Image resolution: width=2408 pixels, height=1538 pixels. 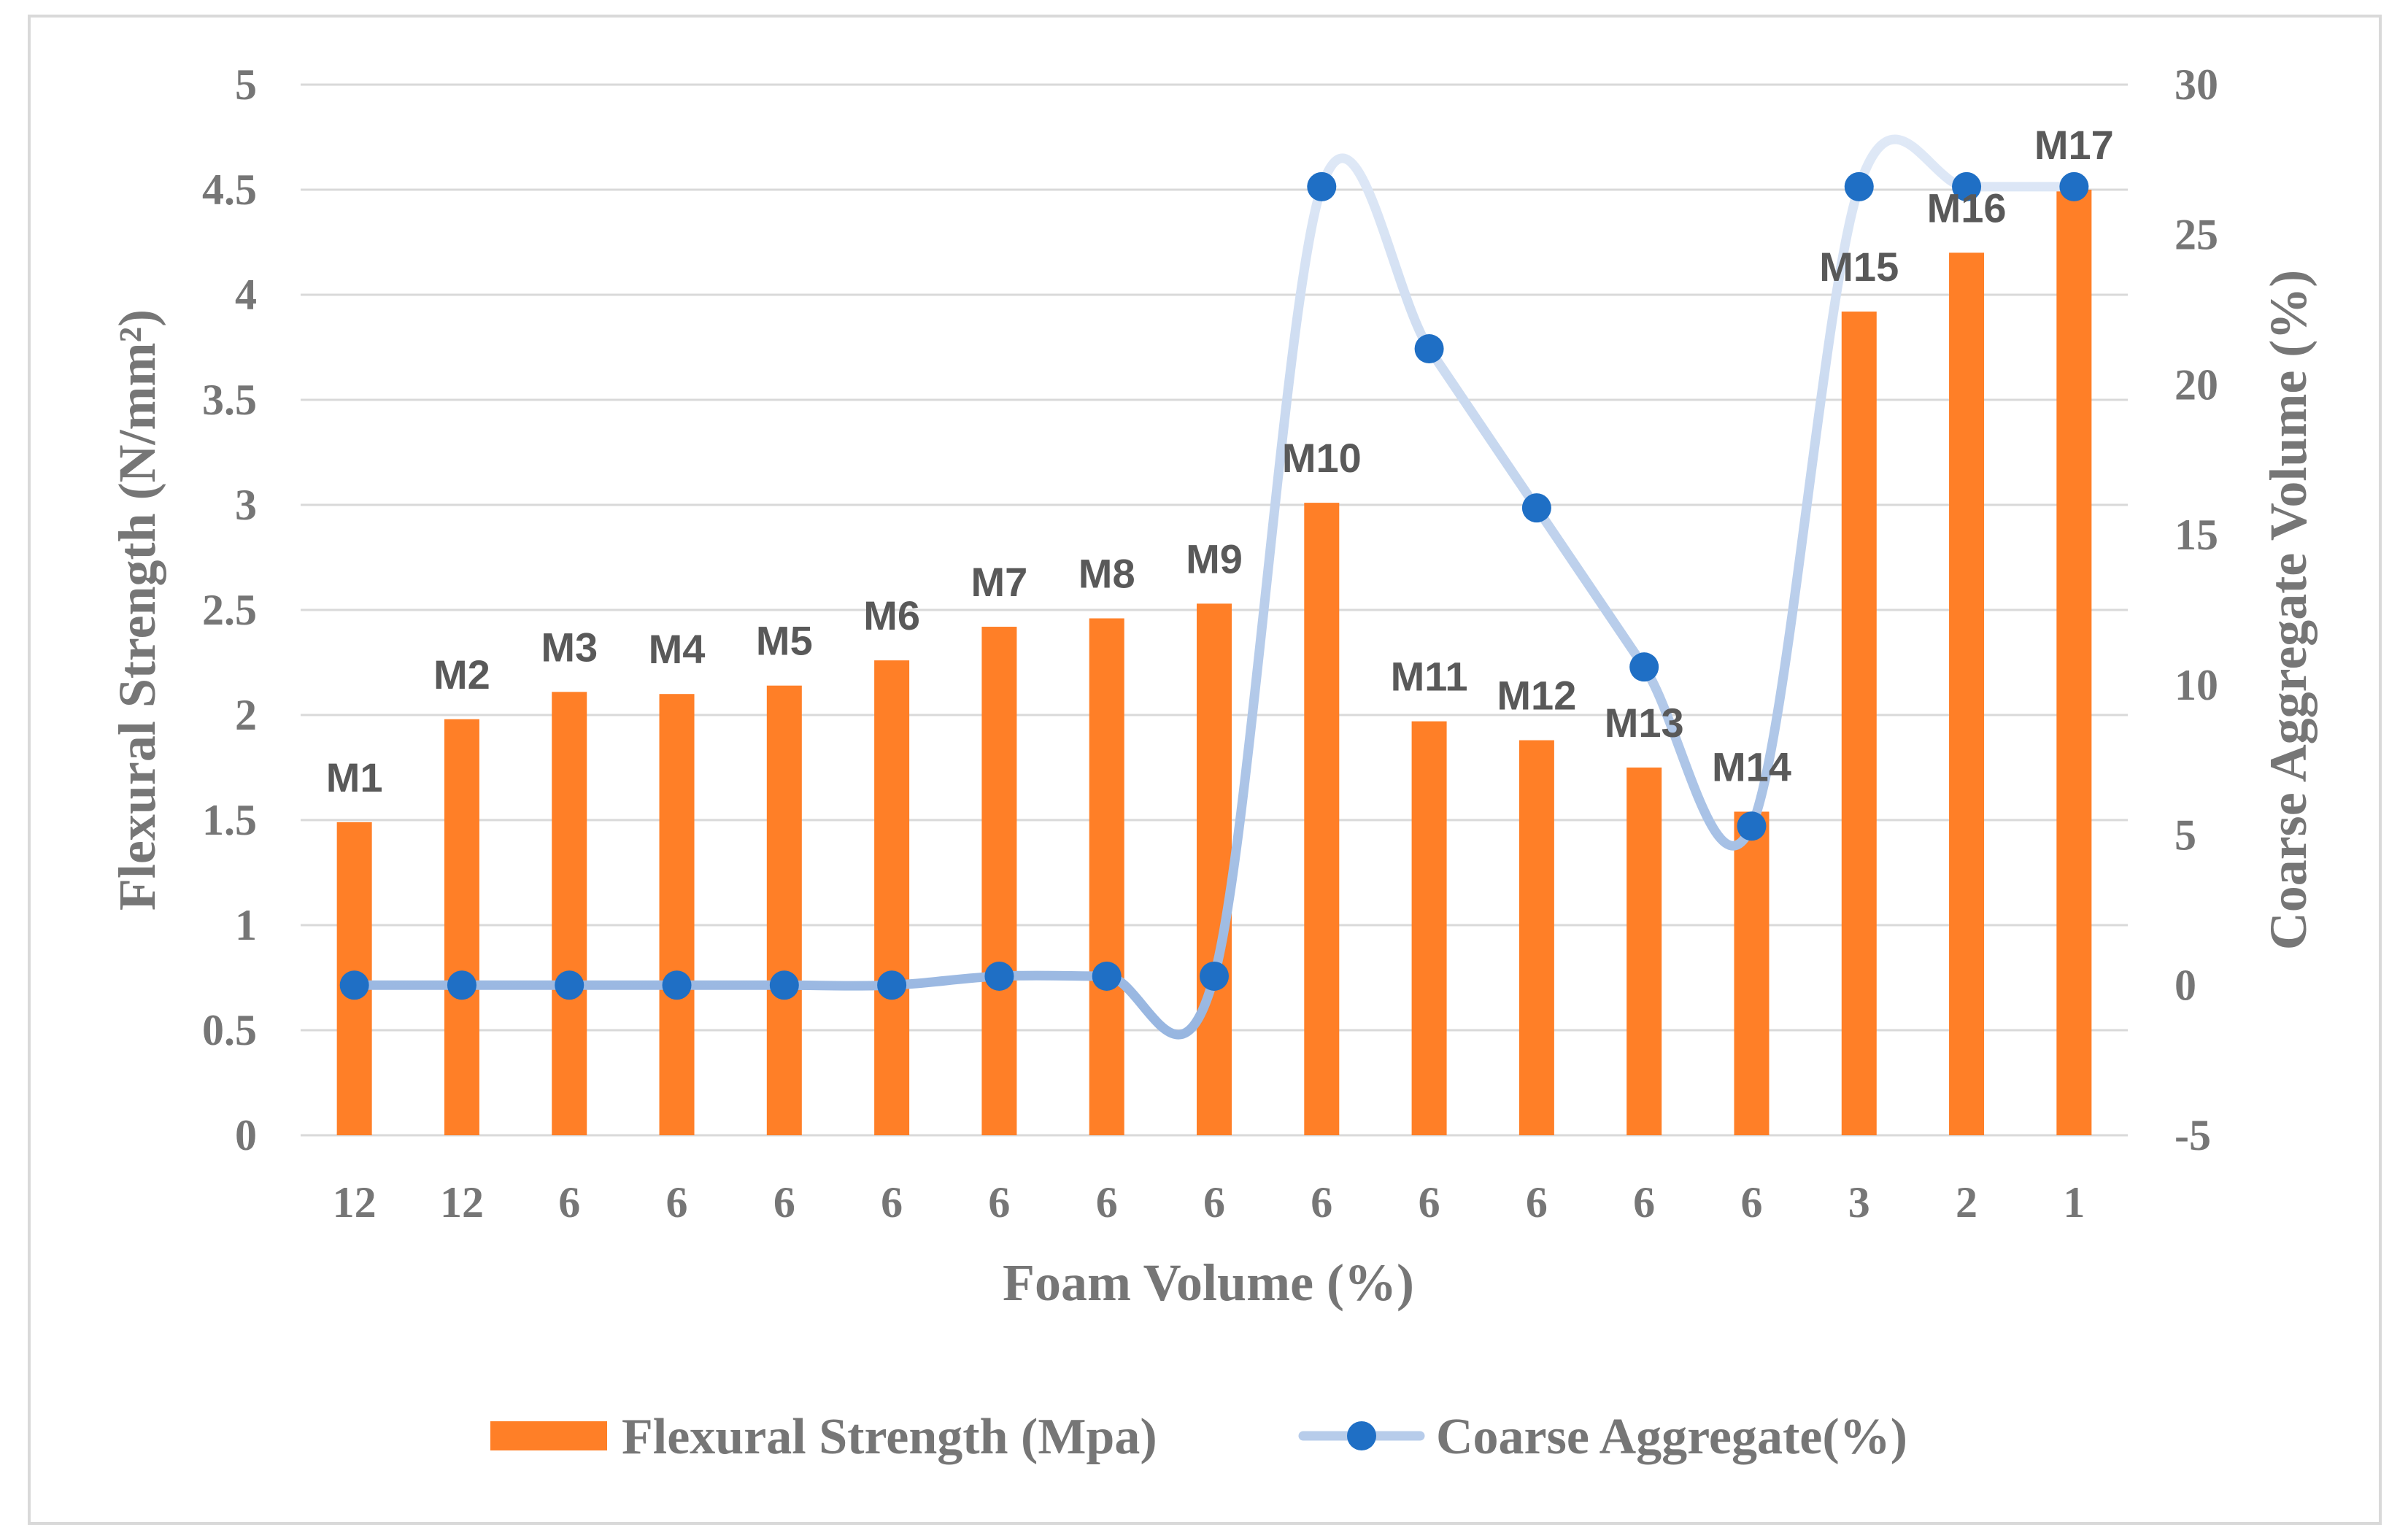 I want to click on bar-m10, so click(x=1322, y=819).